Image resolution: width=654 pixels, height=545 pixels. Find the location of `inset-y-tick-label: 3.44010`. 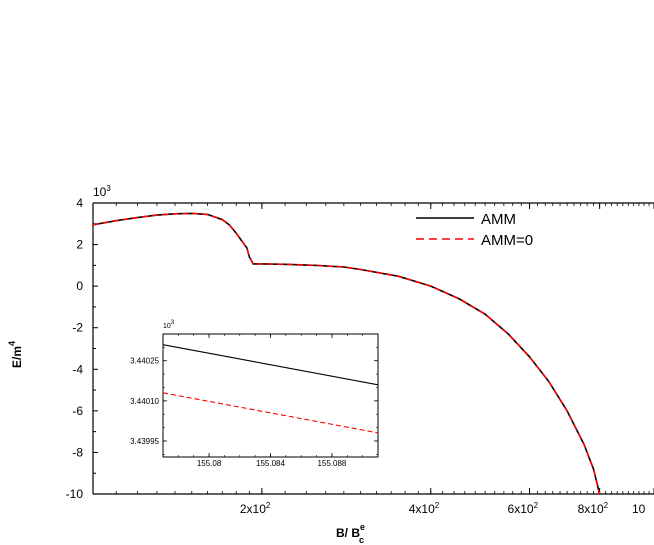

inset-y-tick-label: 3.44010 is located at coordinates (144, 401).